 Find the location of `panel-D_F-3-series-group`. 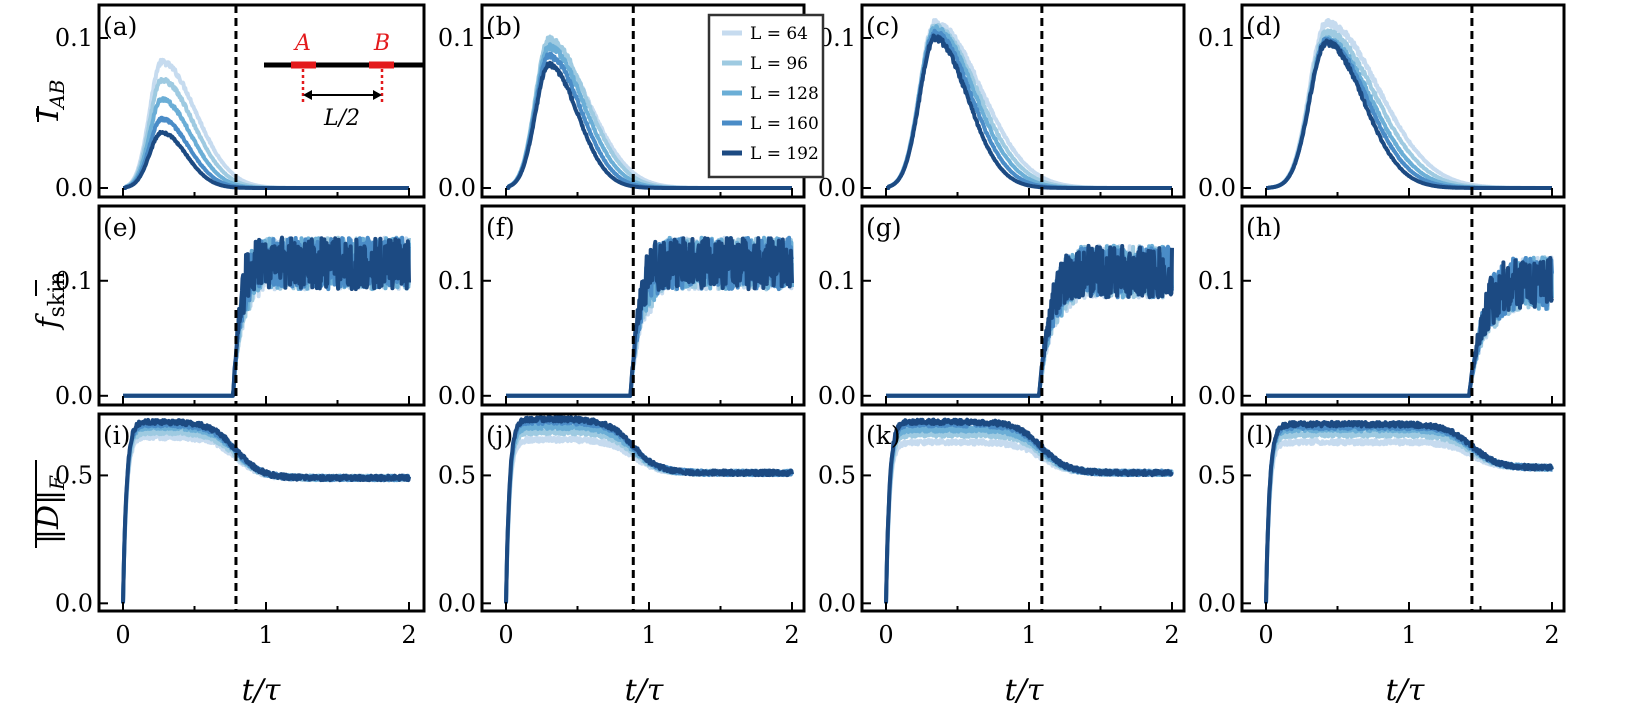

panel-D_F-3-series-group is located at coordinates (1409, 511).